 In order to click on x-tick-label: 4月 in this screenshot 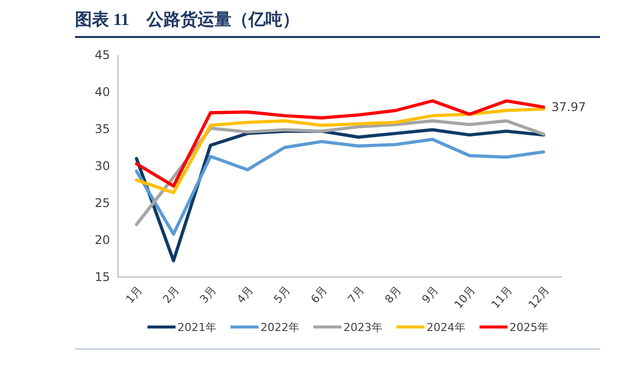, I will do `click(245, 295)`.